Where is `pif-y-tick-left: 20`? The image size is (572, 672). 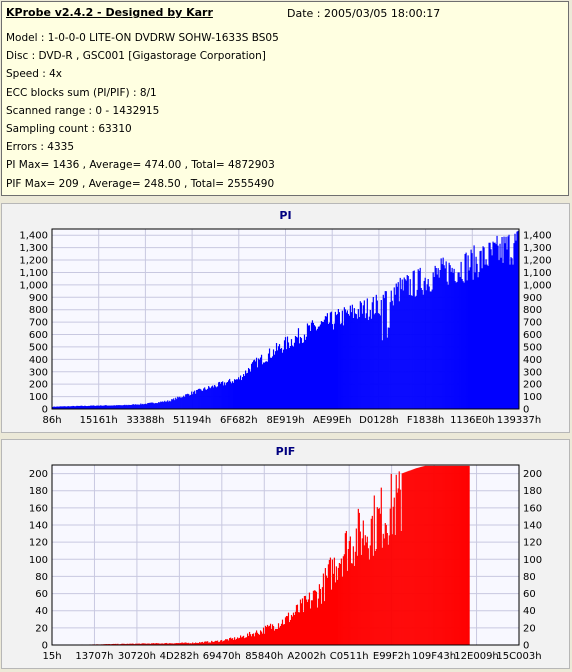
pif-y-tick-left: 20 is located at coordinates (41, 628).